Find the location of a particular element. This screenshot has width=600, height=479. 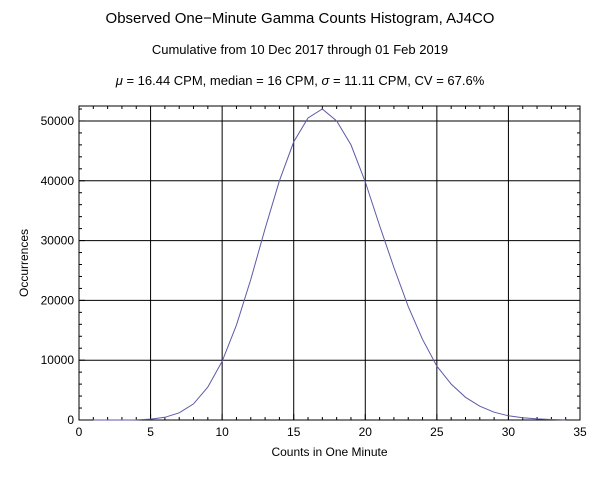

x-axis-ticks: 0 5 10 15 20 25 30 35 is located at coordinates (331, 426).